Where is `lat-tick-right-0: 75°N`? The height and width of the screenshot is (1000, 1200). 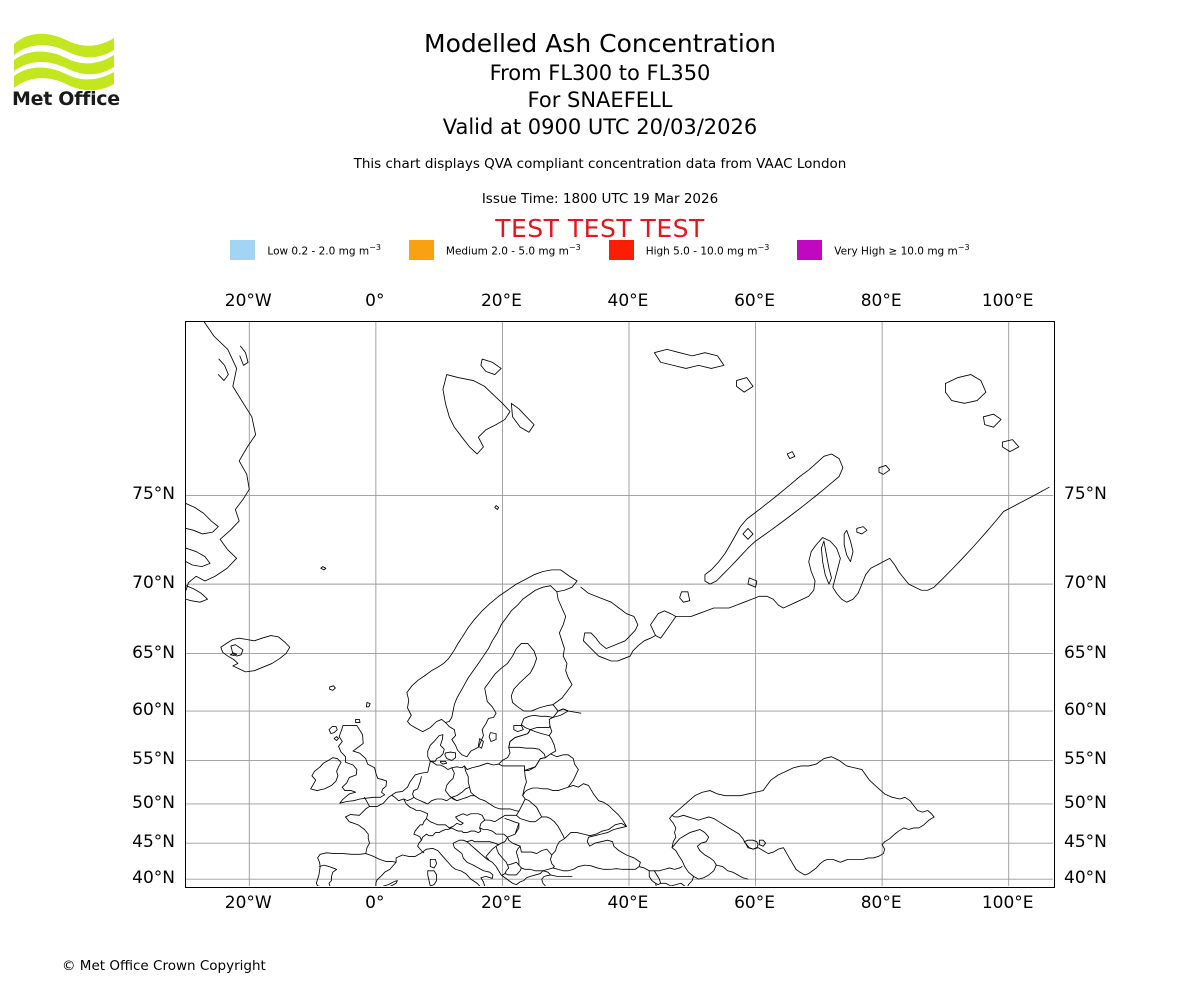
lat-tick-right-0: 75°N is located at coordinates (1085, 494).